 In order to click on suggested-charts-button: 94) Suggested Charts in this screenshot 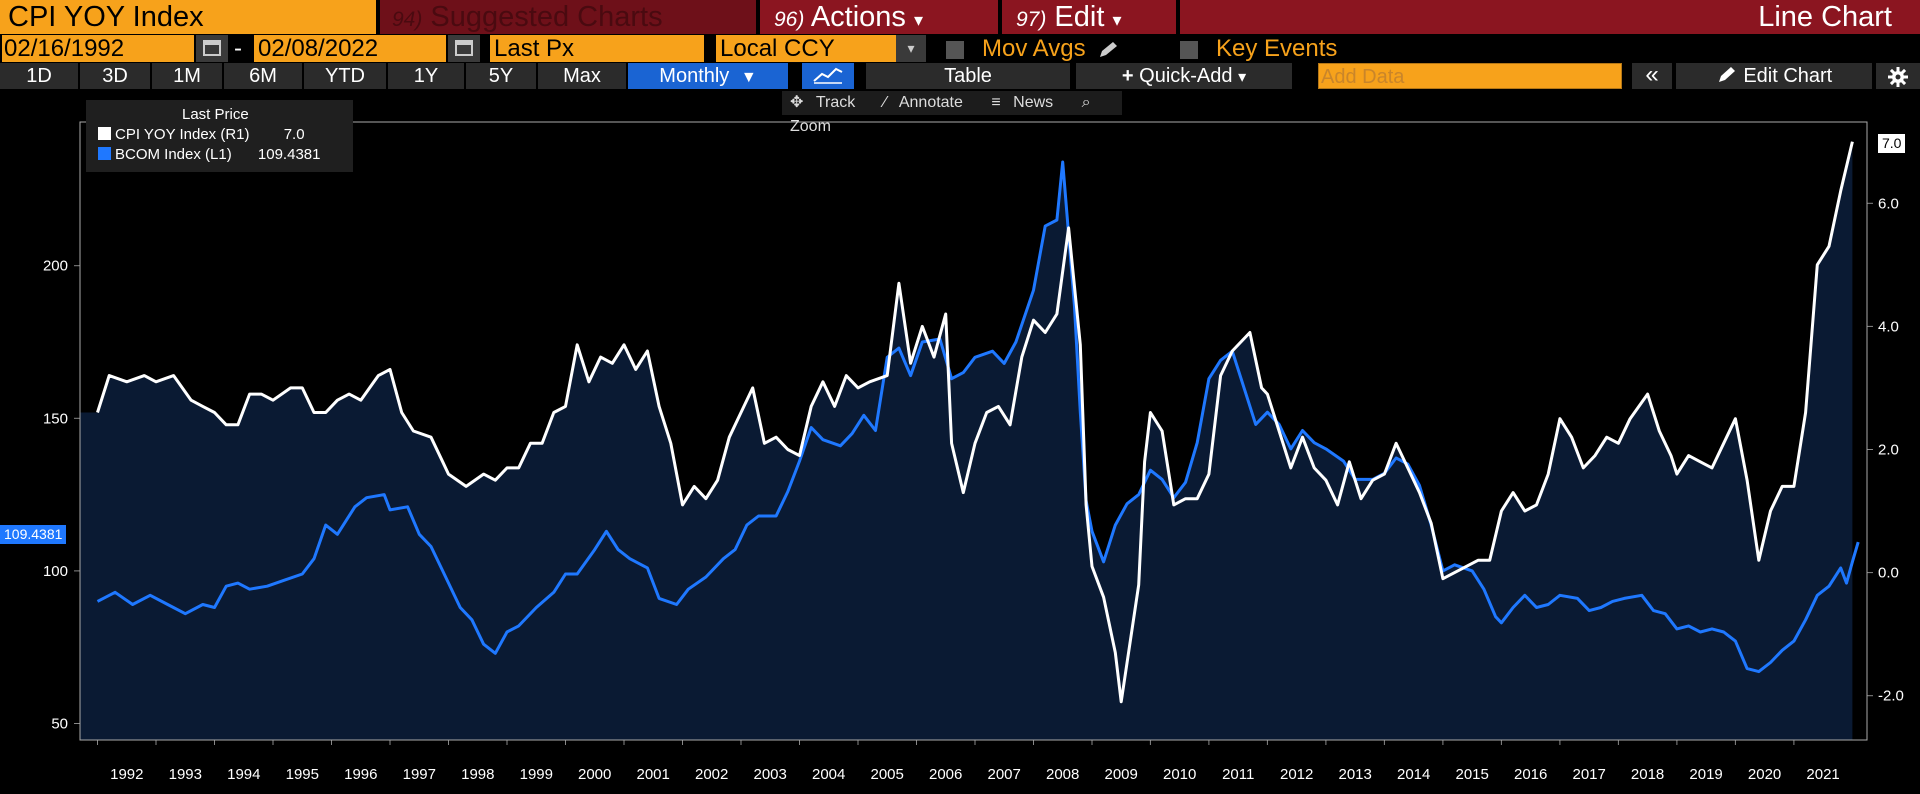, I will do `click(568, 17)`.